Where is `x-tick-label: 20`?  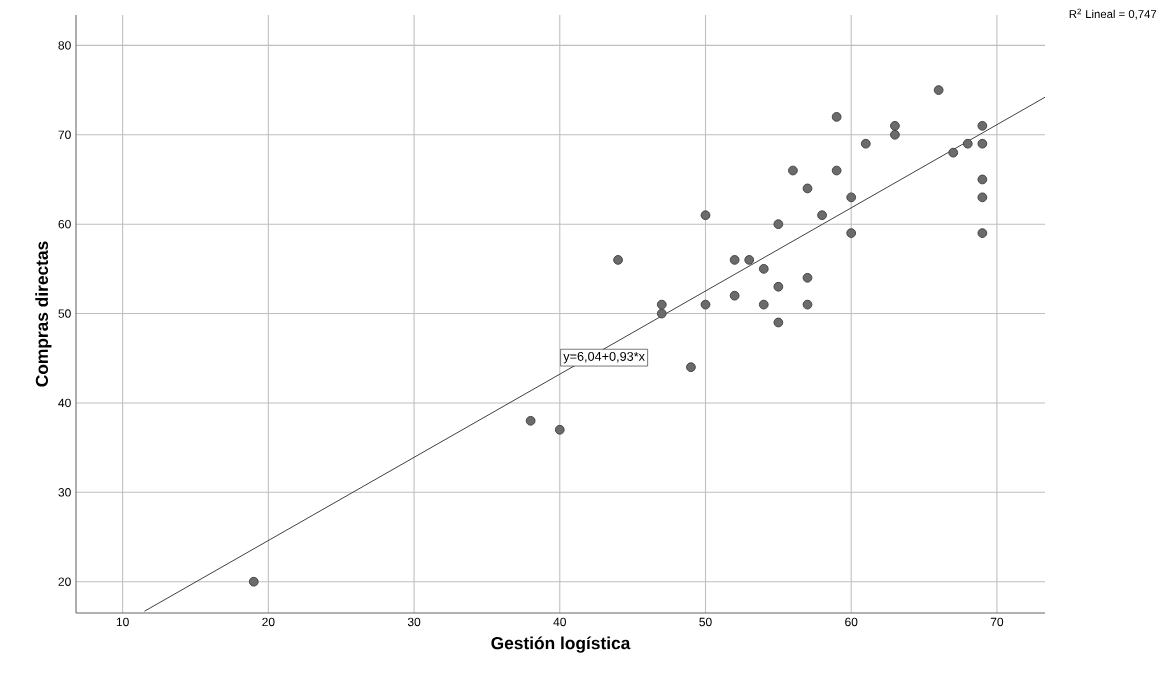 x-tick-label: 20 is located at coordinates (268, 622).